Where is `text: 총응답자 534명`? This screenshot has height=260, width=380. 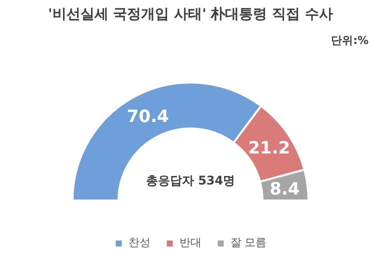 text: 총응답자 534명 is located at coordinates (191, 181).